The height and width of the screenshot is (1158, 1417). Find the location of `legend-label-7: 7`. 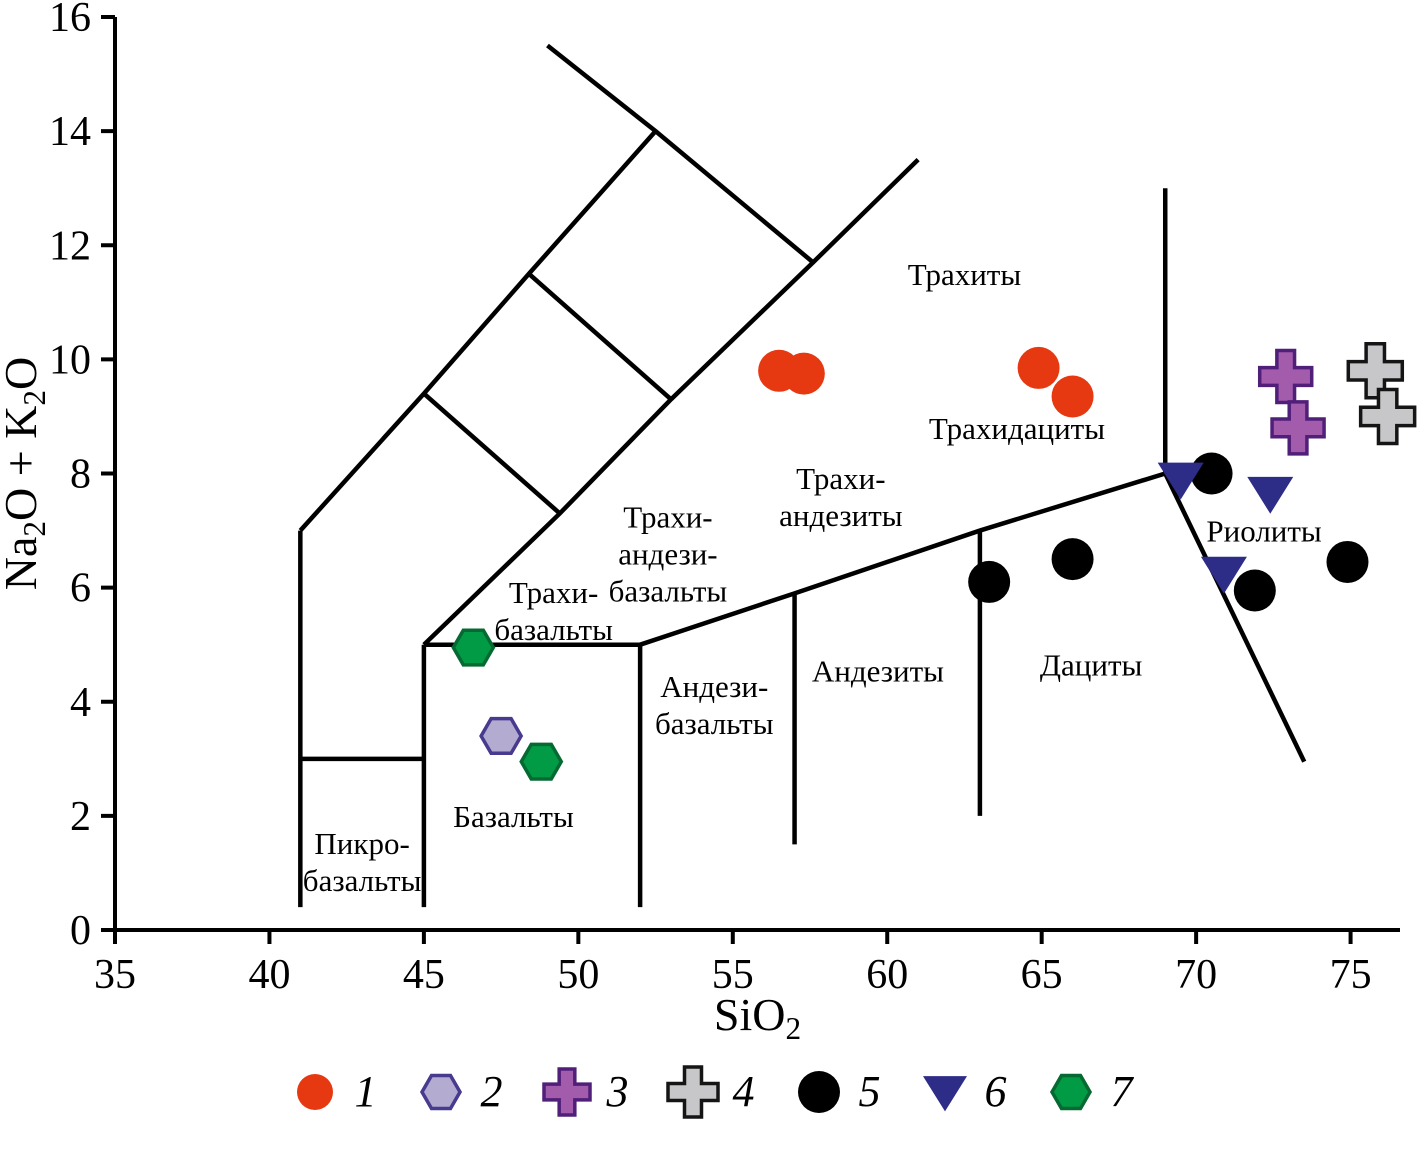

legend-label-7: 7 is located at coordinates (1121, 1091).